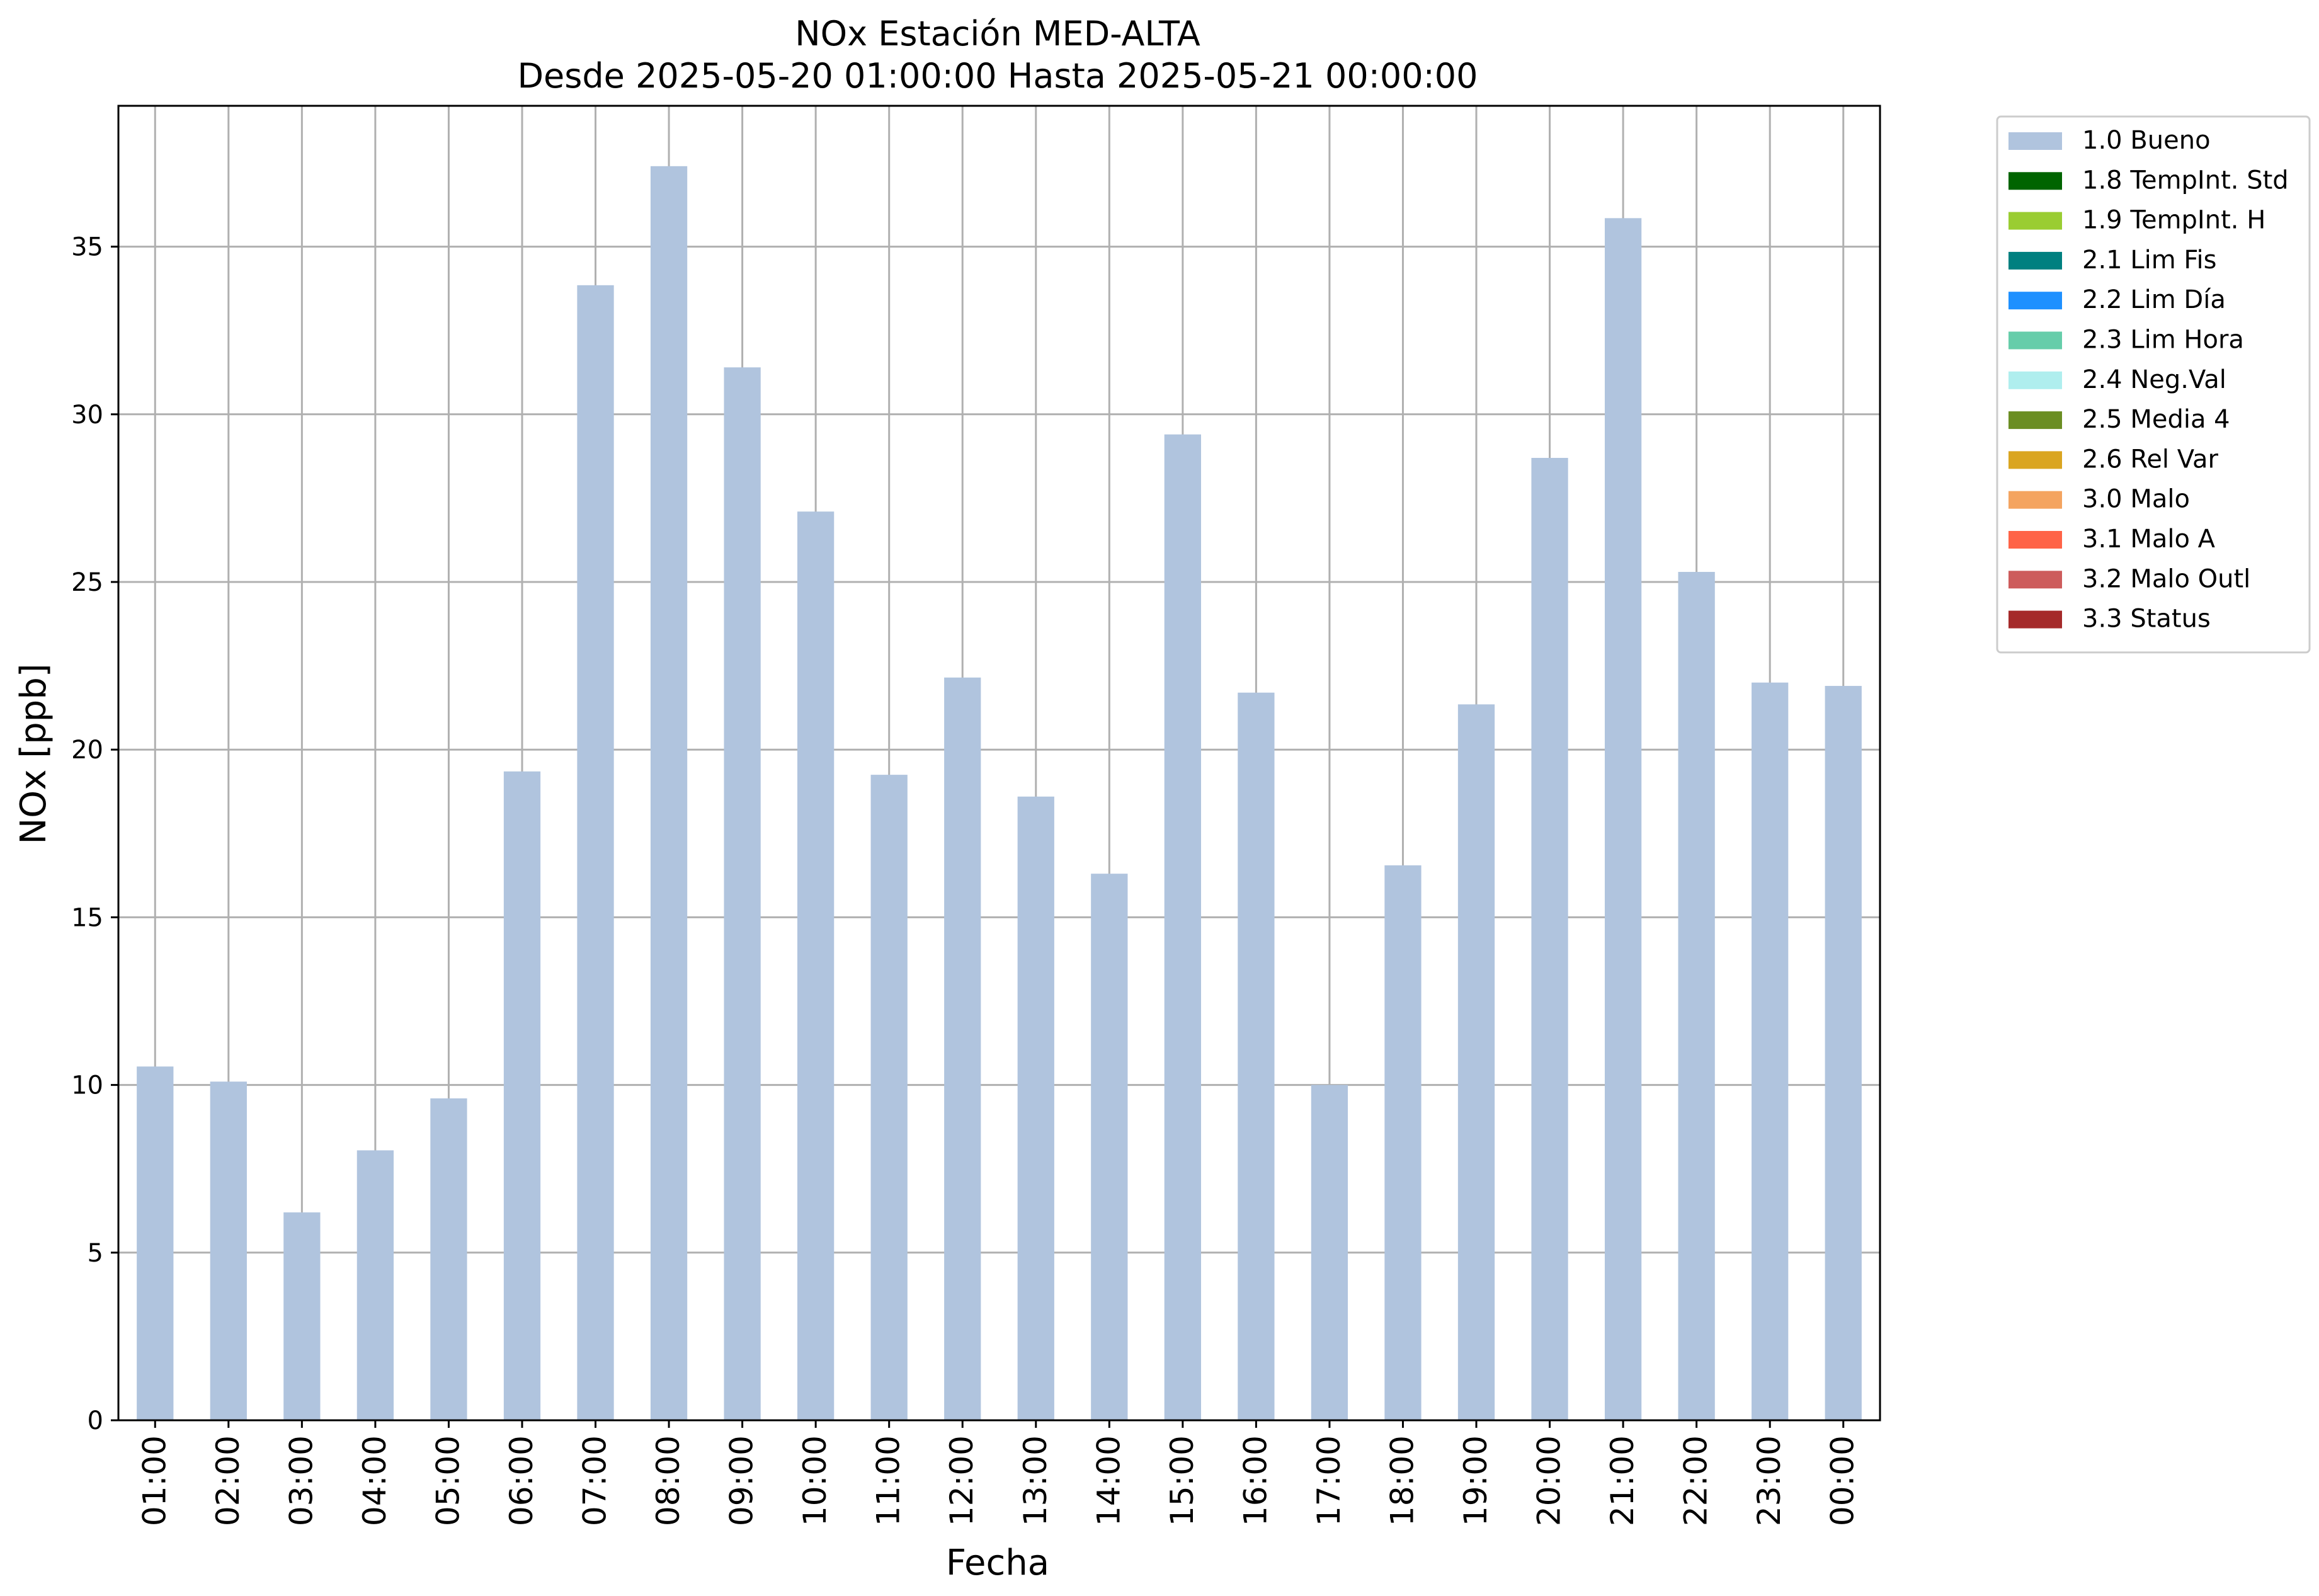 The height and width of the screenshot is (1596, 2319). Describe the element at coordinates (2166, 578) in the screenshot. I see `legend-label: 3.2 Malo Outl` at that location.